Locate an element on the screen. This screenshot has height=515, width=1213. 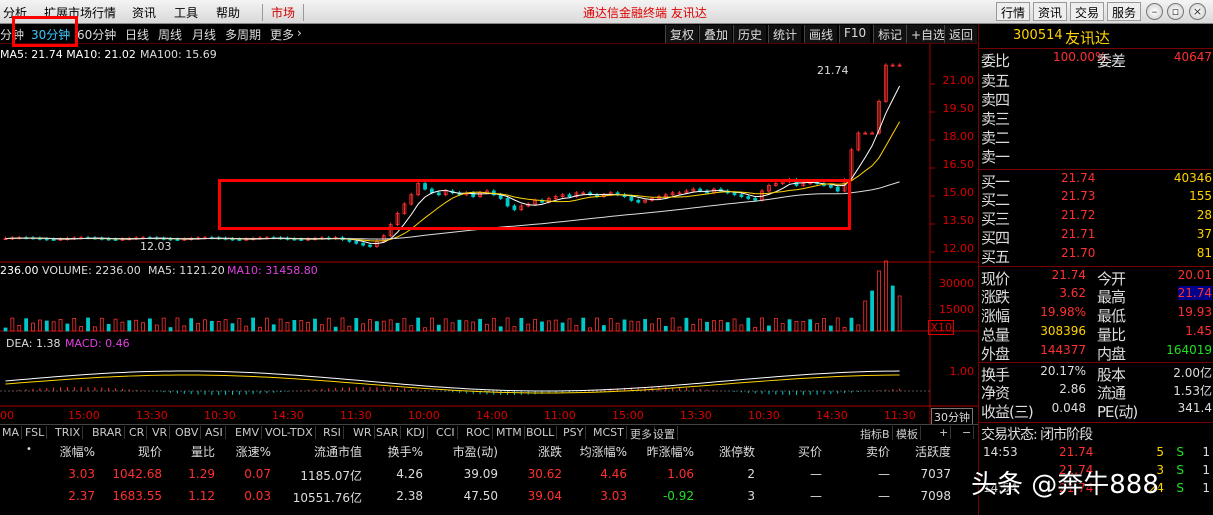
menu-market: 市场 is located at coordinates (283, 12).